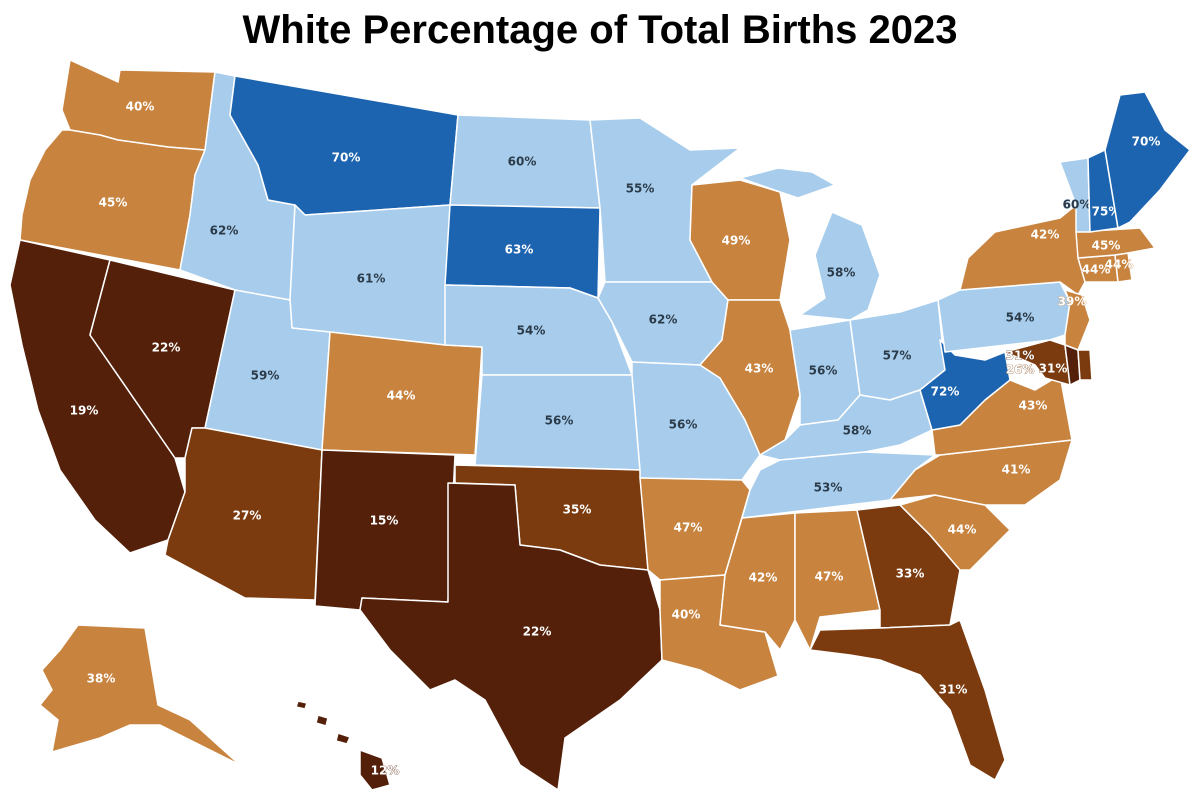  Describe the element at coordinates (531, 331) in the screenshot. I see `state-ne-label: 54%` at that location.